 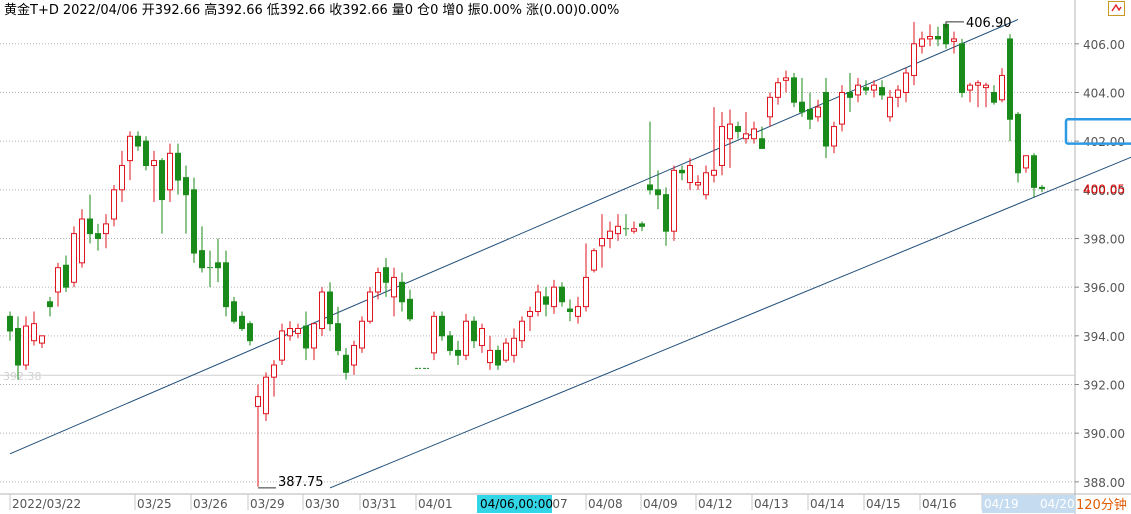 What do you see at coordinates (1028, 504) in the screenshot?
I see `time-range-highlight` at bounding box center [1028, 504].